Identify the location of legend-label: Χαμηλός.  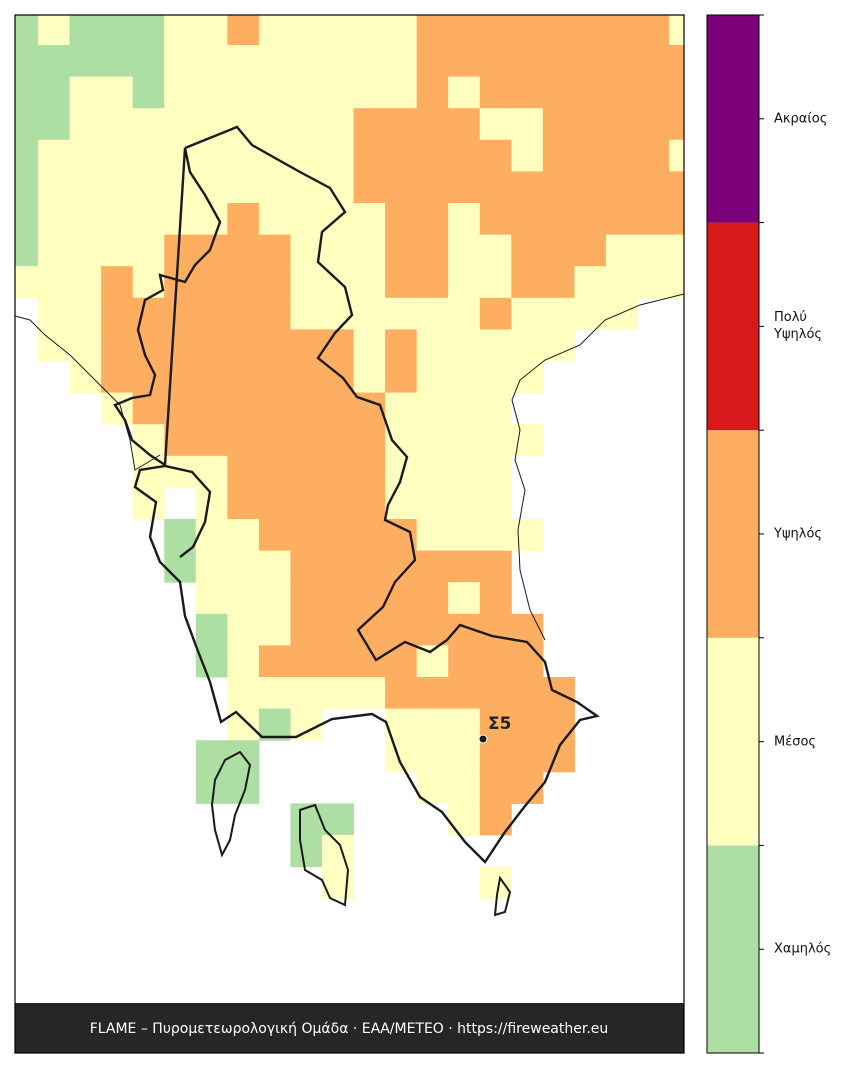
(803, 949).